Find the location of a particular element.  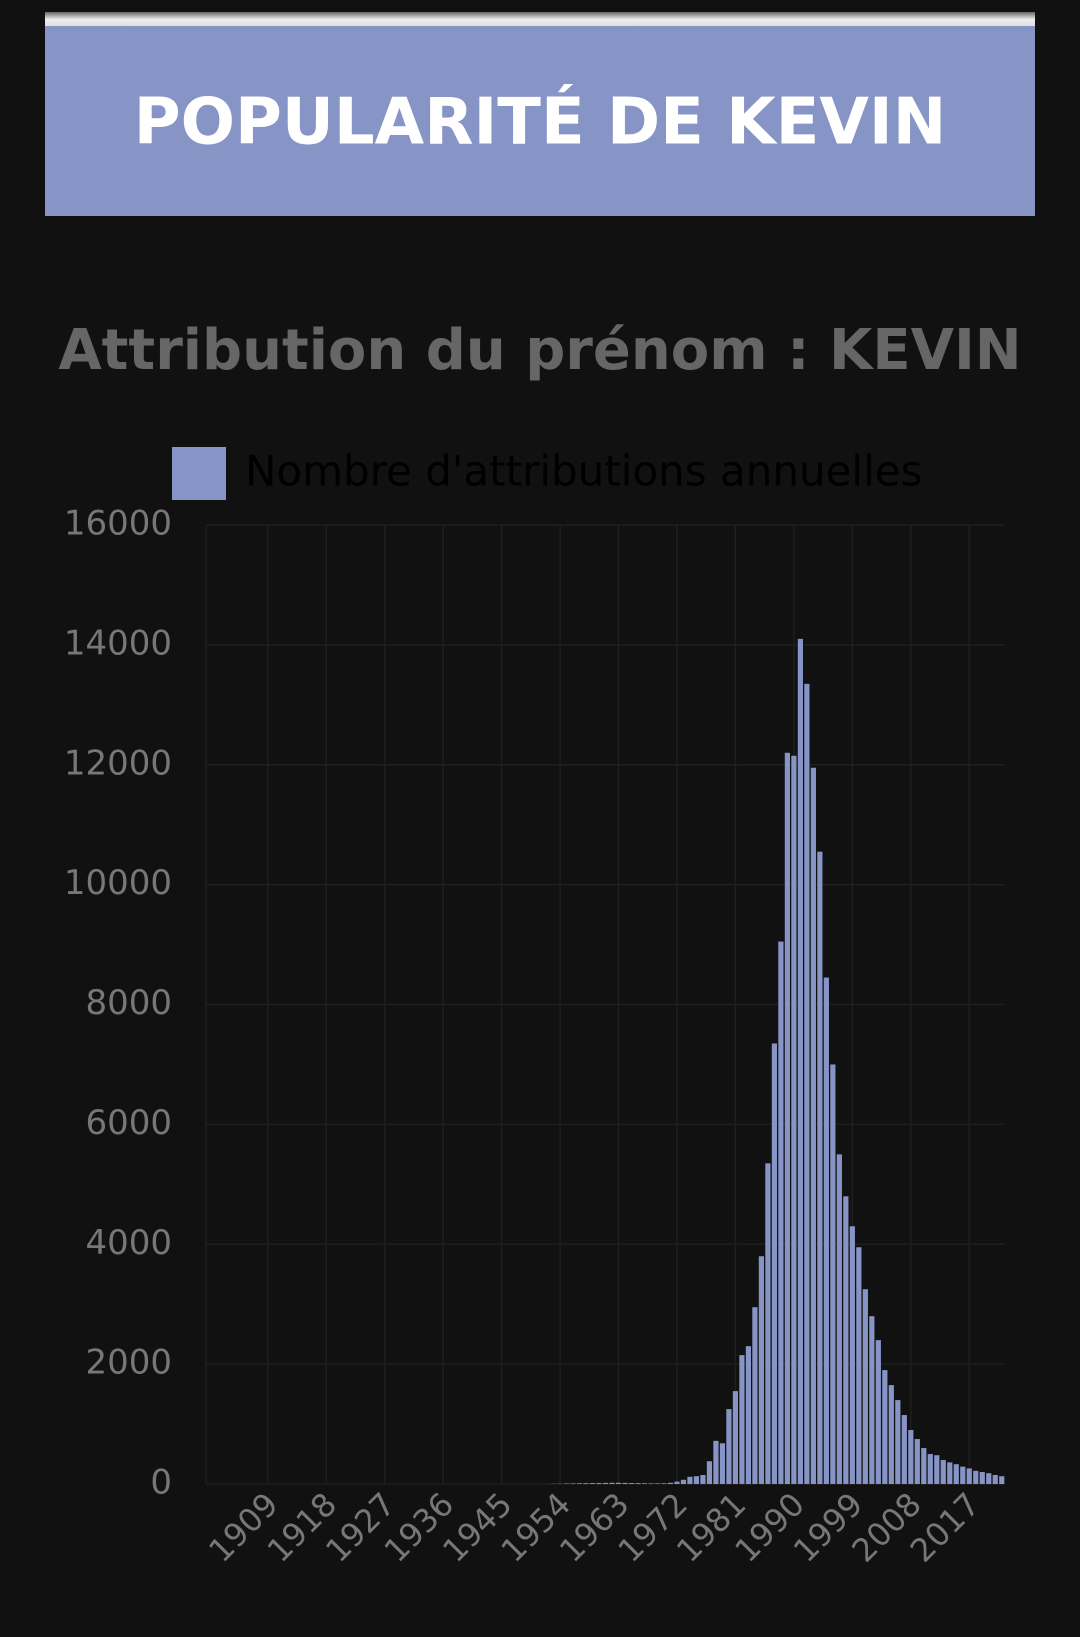

header-strip is located at coordinates (540, 19).